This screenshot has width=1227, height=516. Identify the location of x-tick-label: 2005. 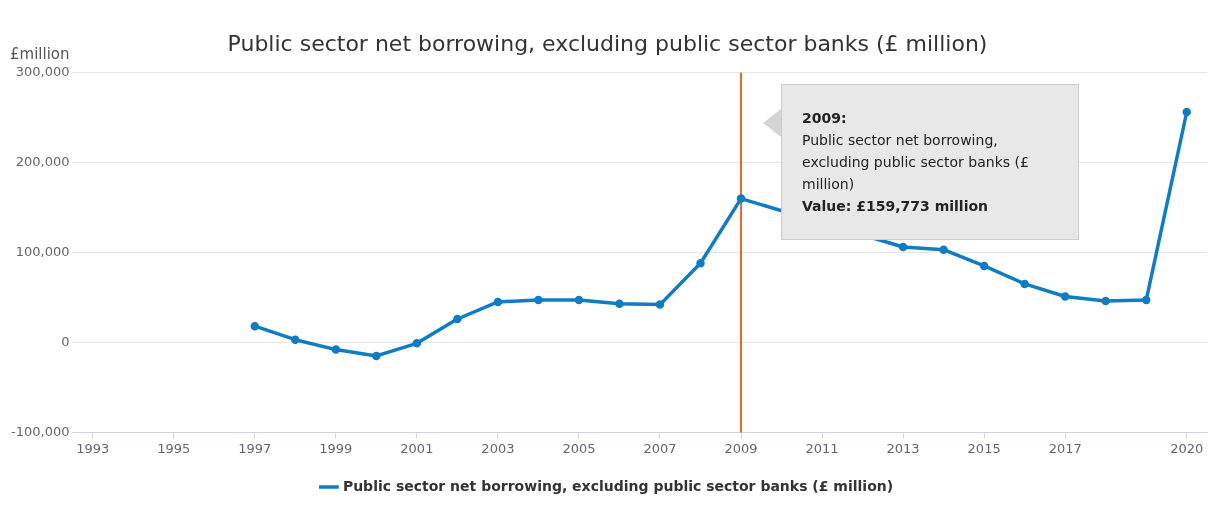
(579, 448).